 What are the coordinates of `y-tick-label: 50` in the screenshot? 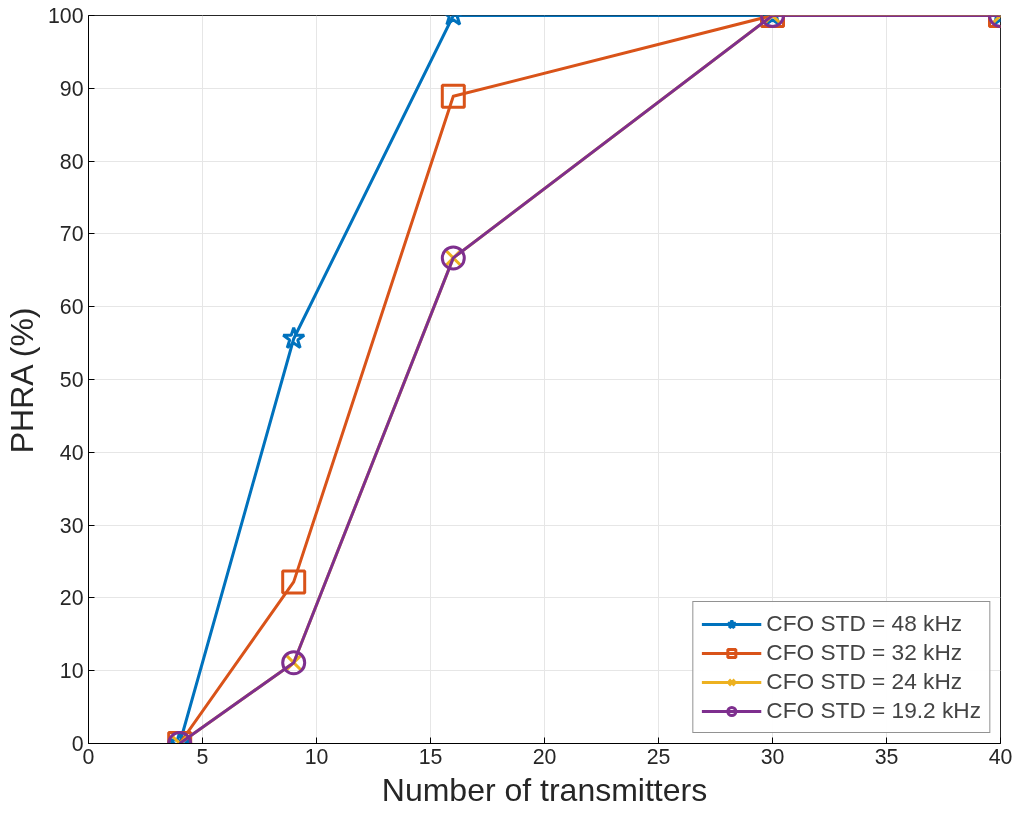 It's located at (71, 380).